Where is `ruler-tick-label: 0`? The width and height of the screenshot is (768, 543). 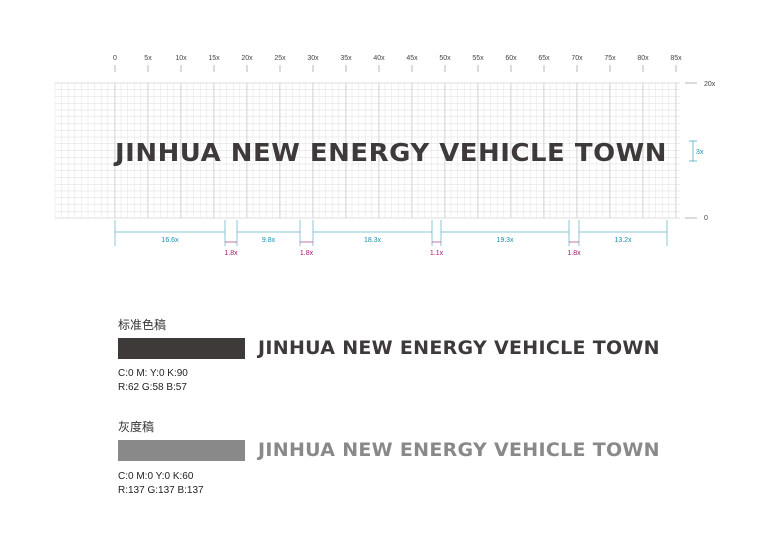 ruler-tick-label: 0 is located at coordinates (115, 58).